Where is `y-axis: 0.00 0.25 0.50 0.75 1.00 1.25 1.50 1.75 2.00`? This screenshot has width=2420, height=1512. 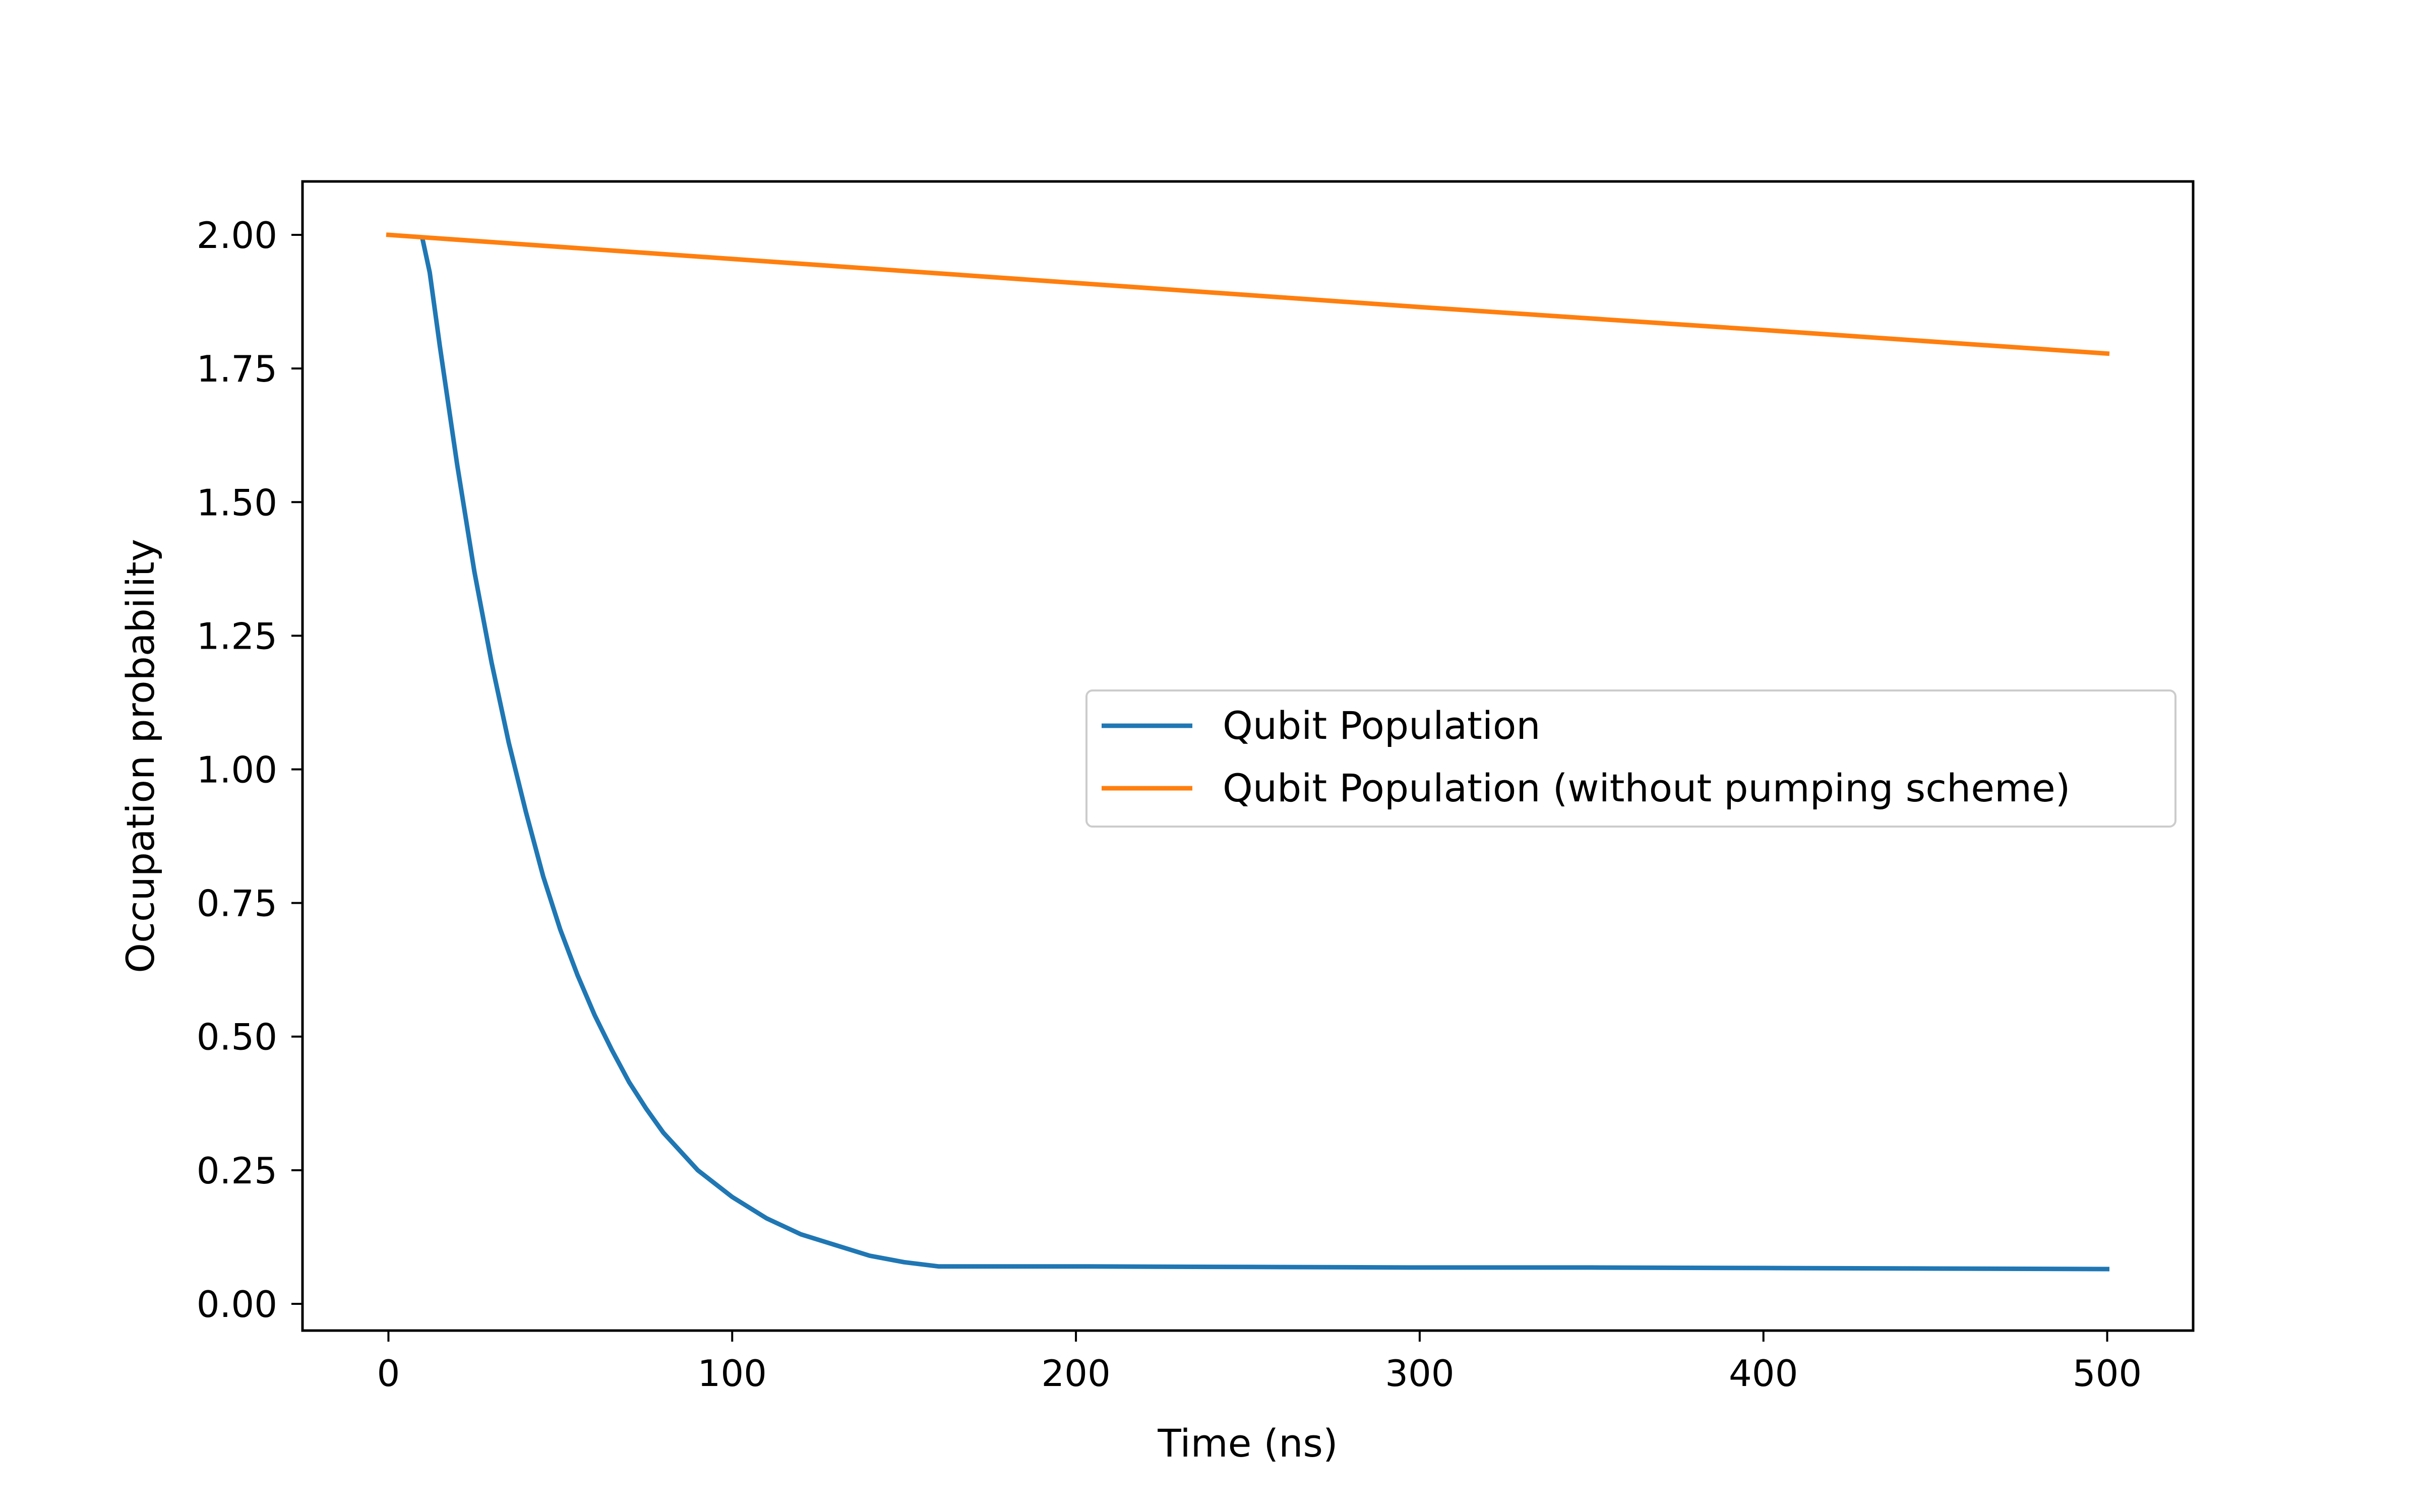
y-axis: 0.00 0.25 0.50 0.75 1.00 1.25 1.50 1.75 2.00 is located at coordinates (249, 770).